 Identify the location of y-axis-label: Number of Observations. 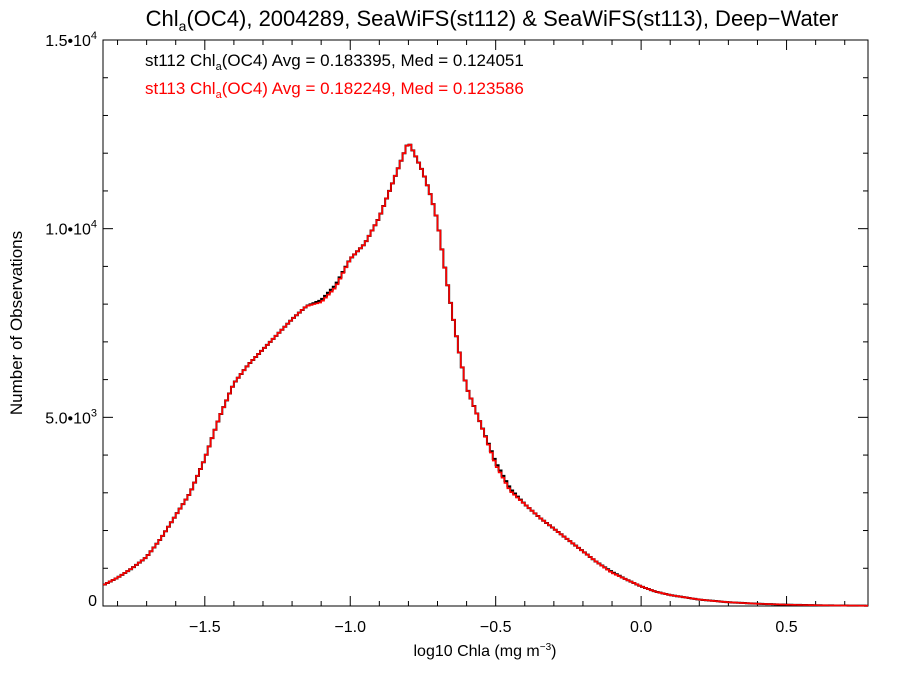
(16, 323).